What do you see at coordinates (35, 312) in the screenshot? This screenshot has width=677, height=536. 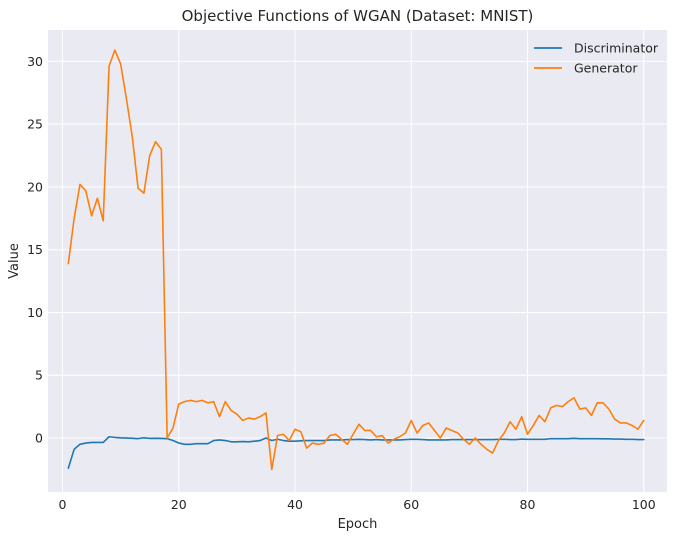 I see `y-tick-label: 10` at bounding box center [35, 312].